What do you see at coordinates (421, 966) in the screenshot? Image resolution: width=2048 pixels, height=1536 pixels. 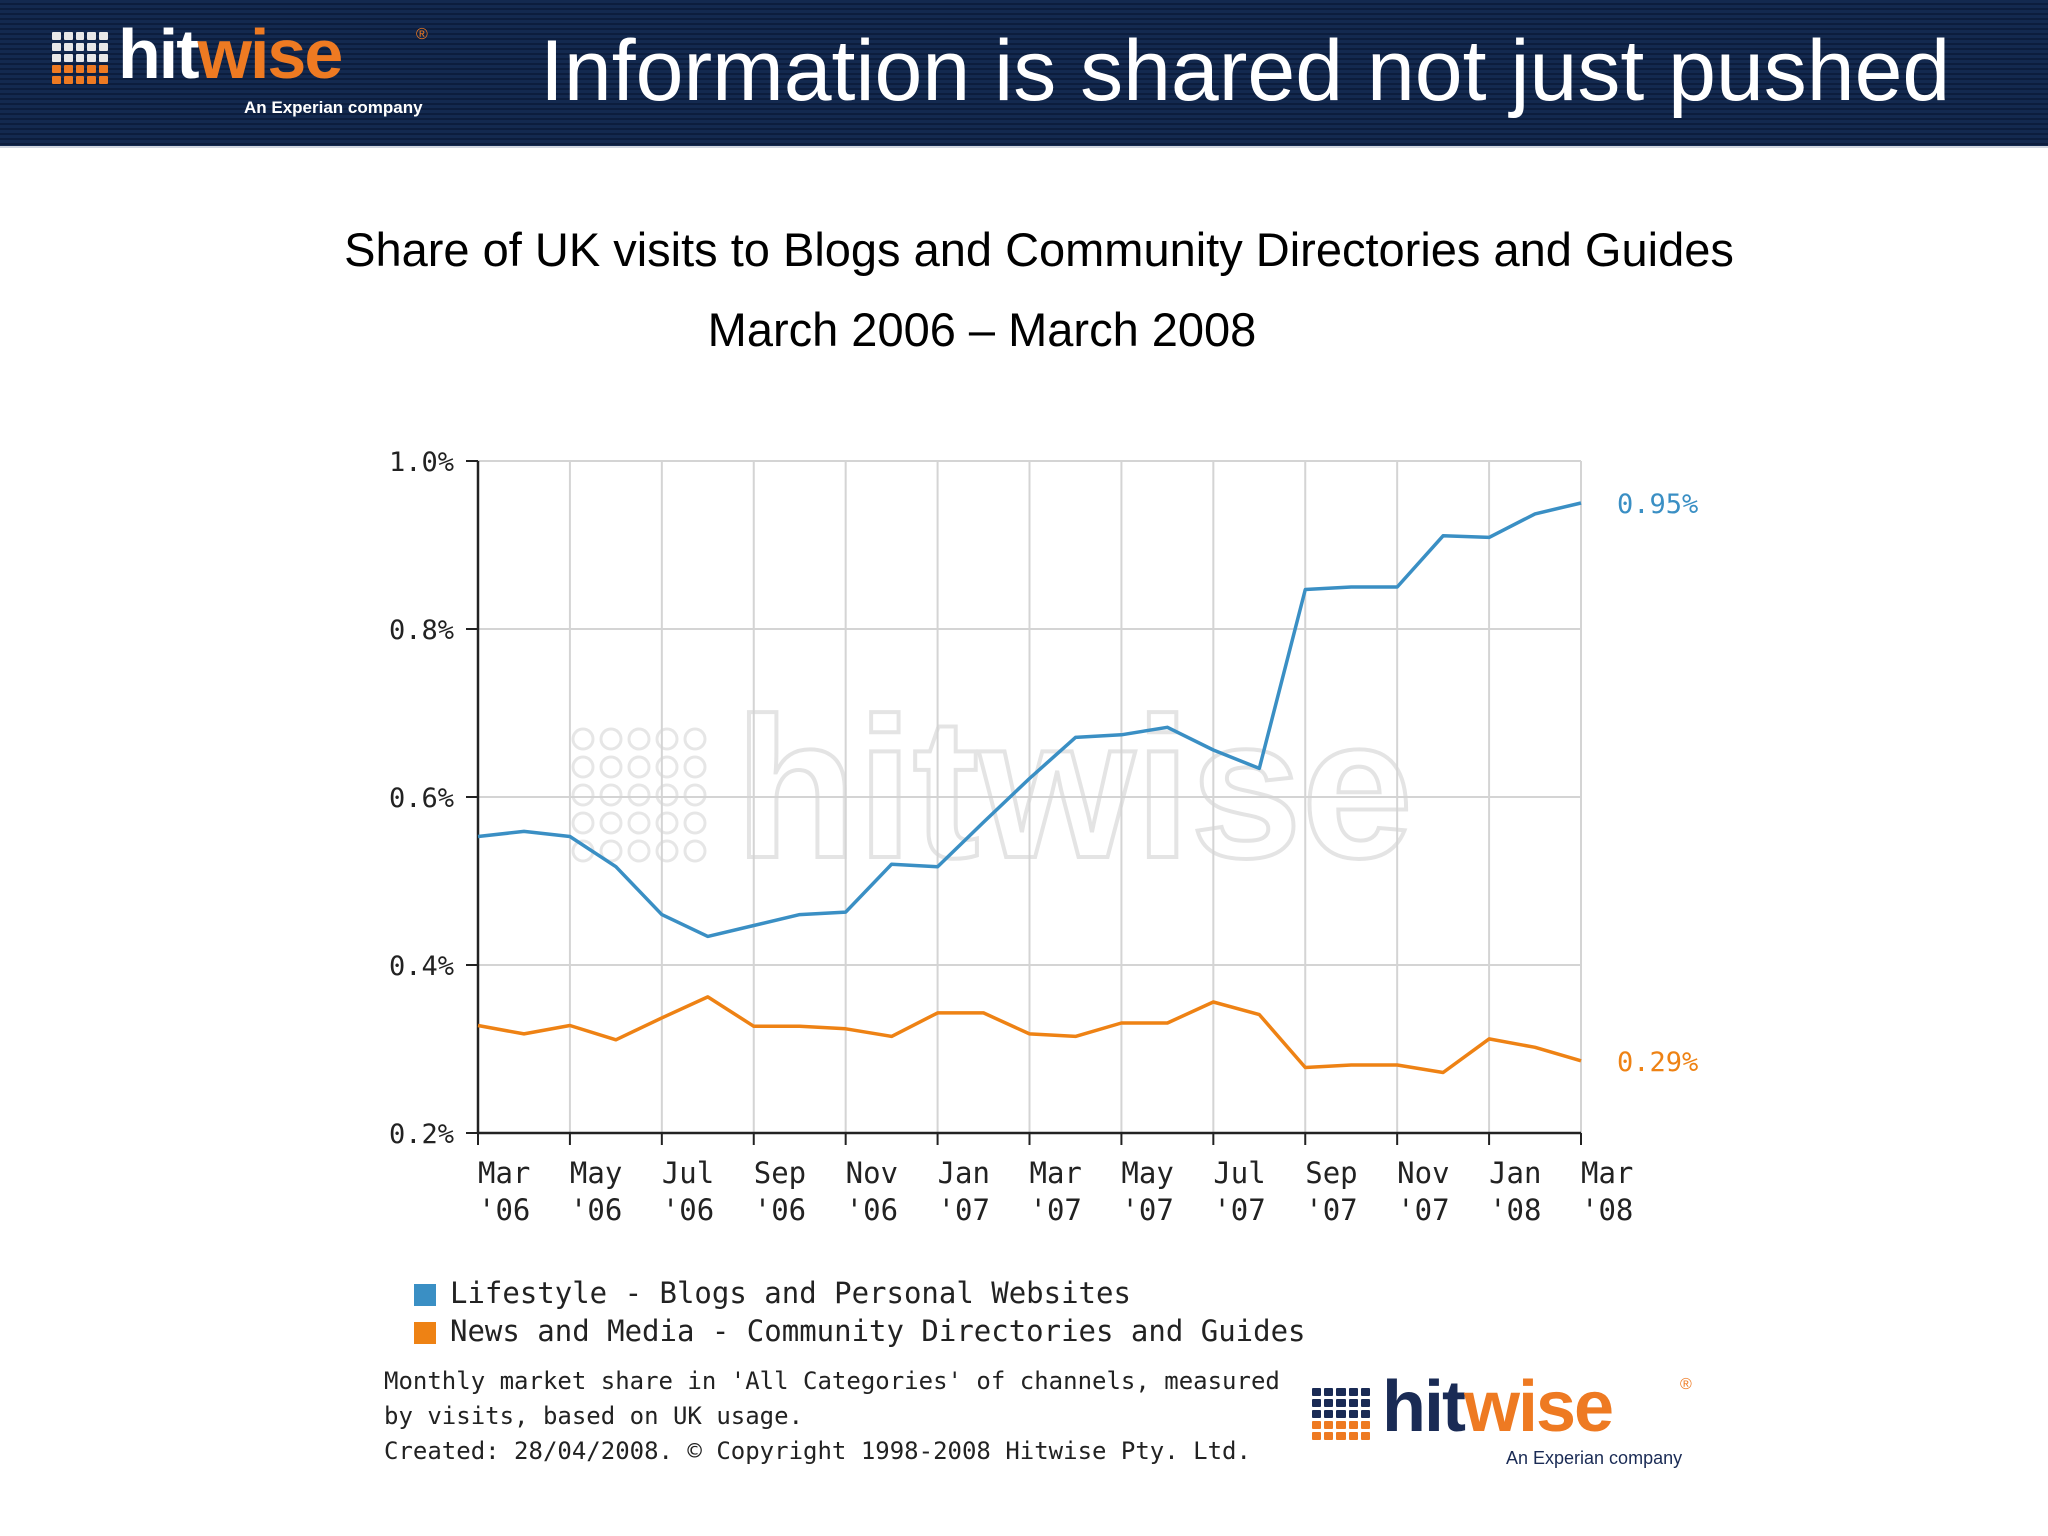 I see `y-tick-label: 0.4%` at bounding box center [421, 966].